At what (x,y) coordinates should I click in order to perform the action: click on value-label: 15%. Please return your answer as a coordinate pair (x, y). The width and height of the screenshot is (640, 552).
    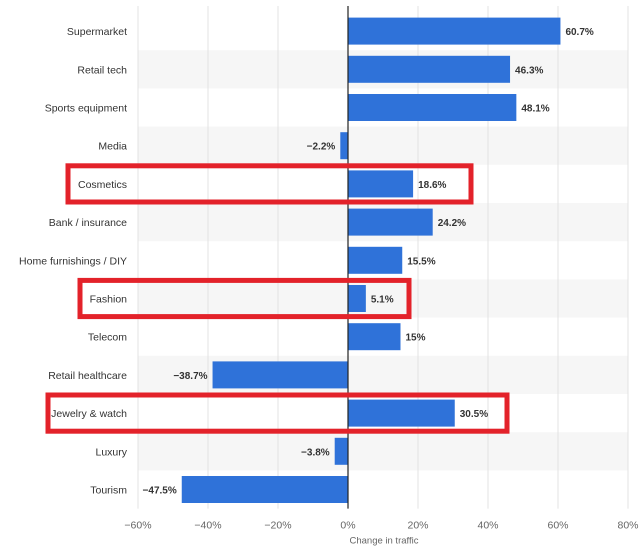
    Looking at the image, I should click on (416, 338).